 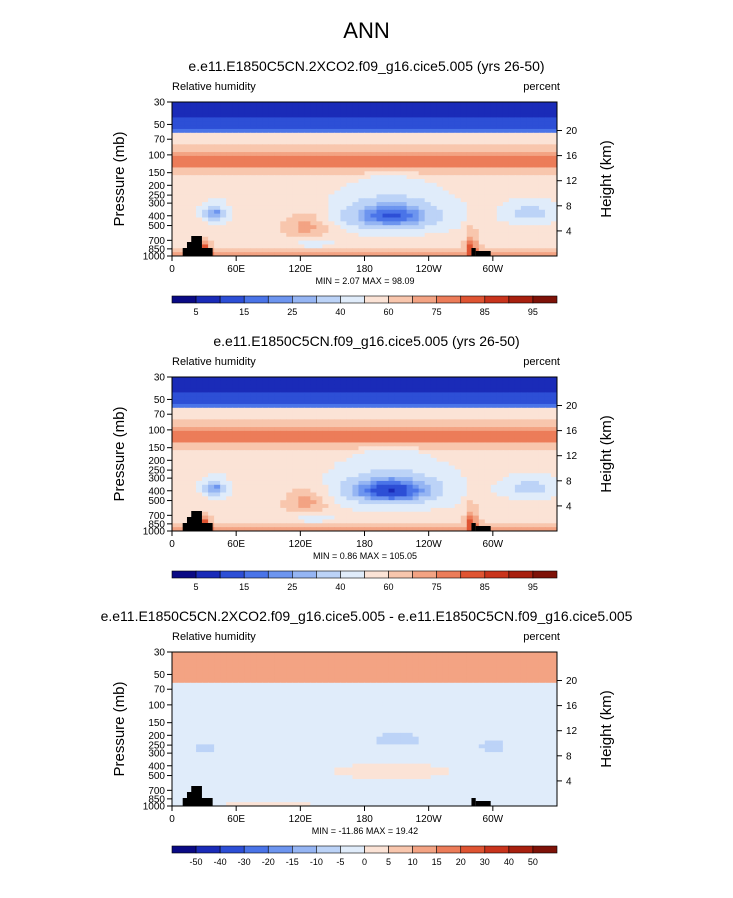 What do you see at coordinates (208, 299) in the screenshot?
I see `colorbar-swatch` at bounding box center [208, 299].